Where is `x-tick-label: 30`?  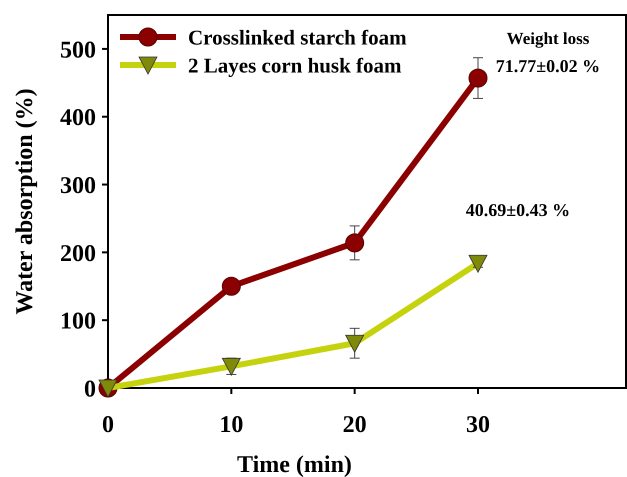
x-tick-label: 30 is located at coordinates (478, 425).